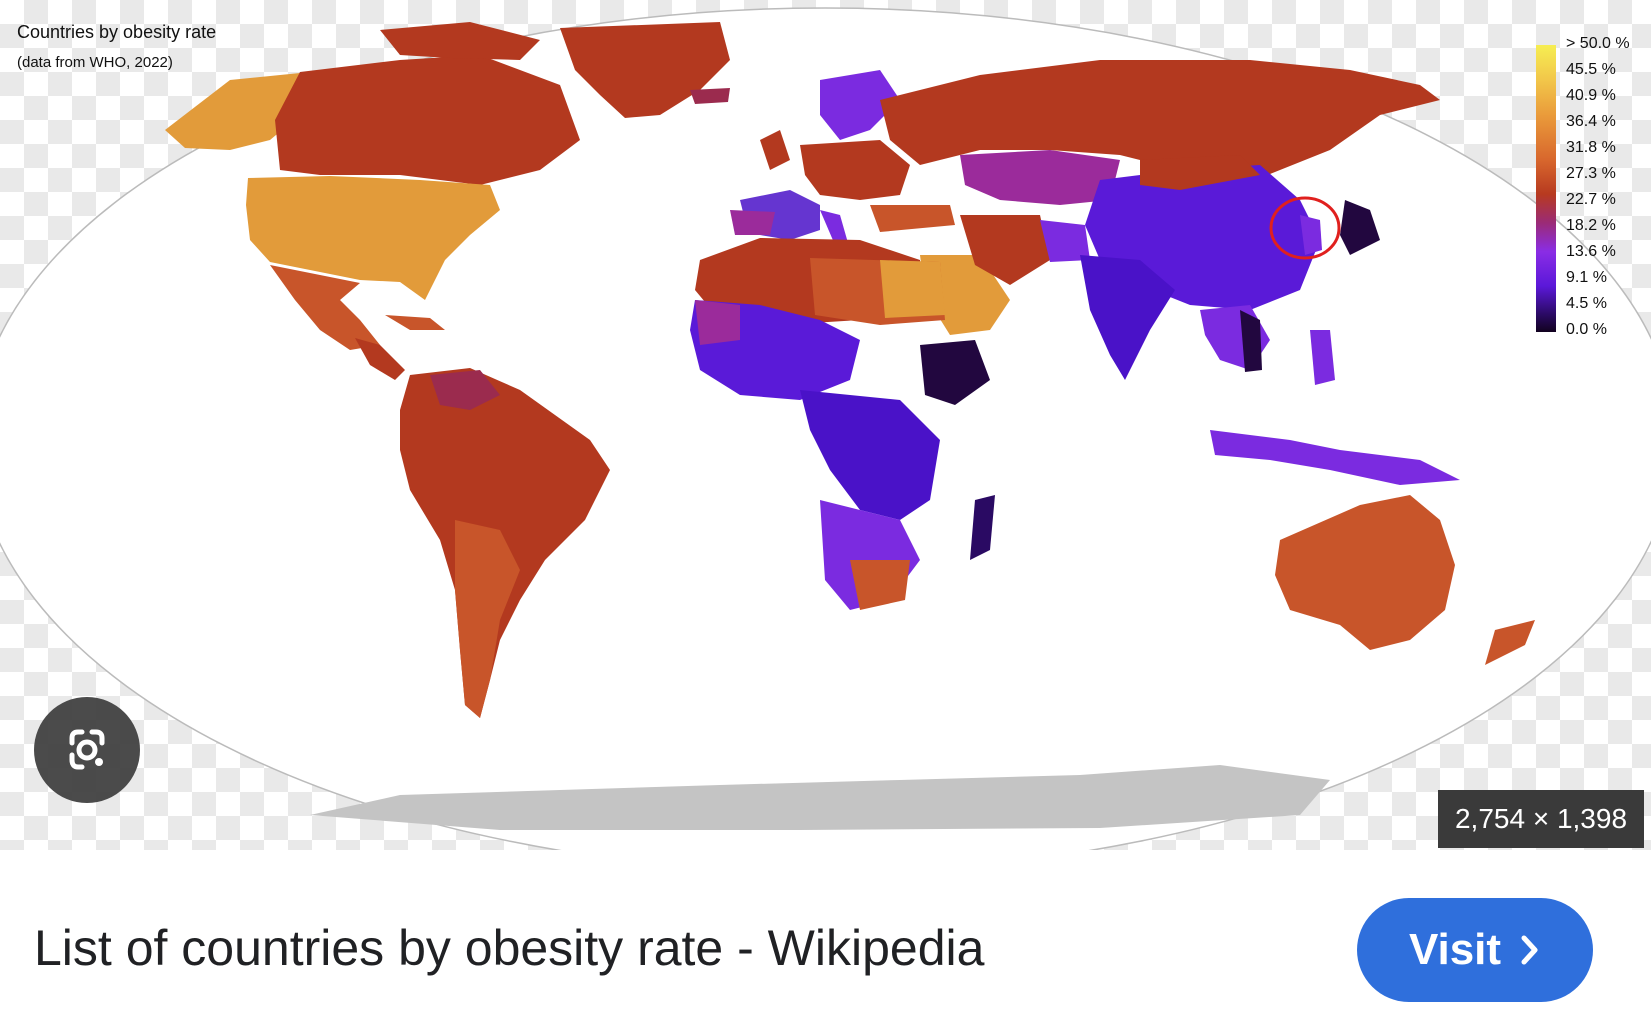 This screenshot has height=1015, width=1651. I want to click on legend-label: 9.1 %, so click(1586, 277).